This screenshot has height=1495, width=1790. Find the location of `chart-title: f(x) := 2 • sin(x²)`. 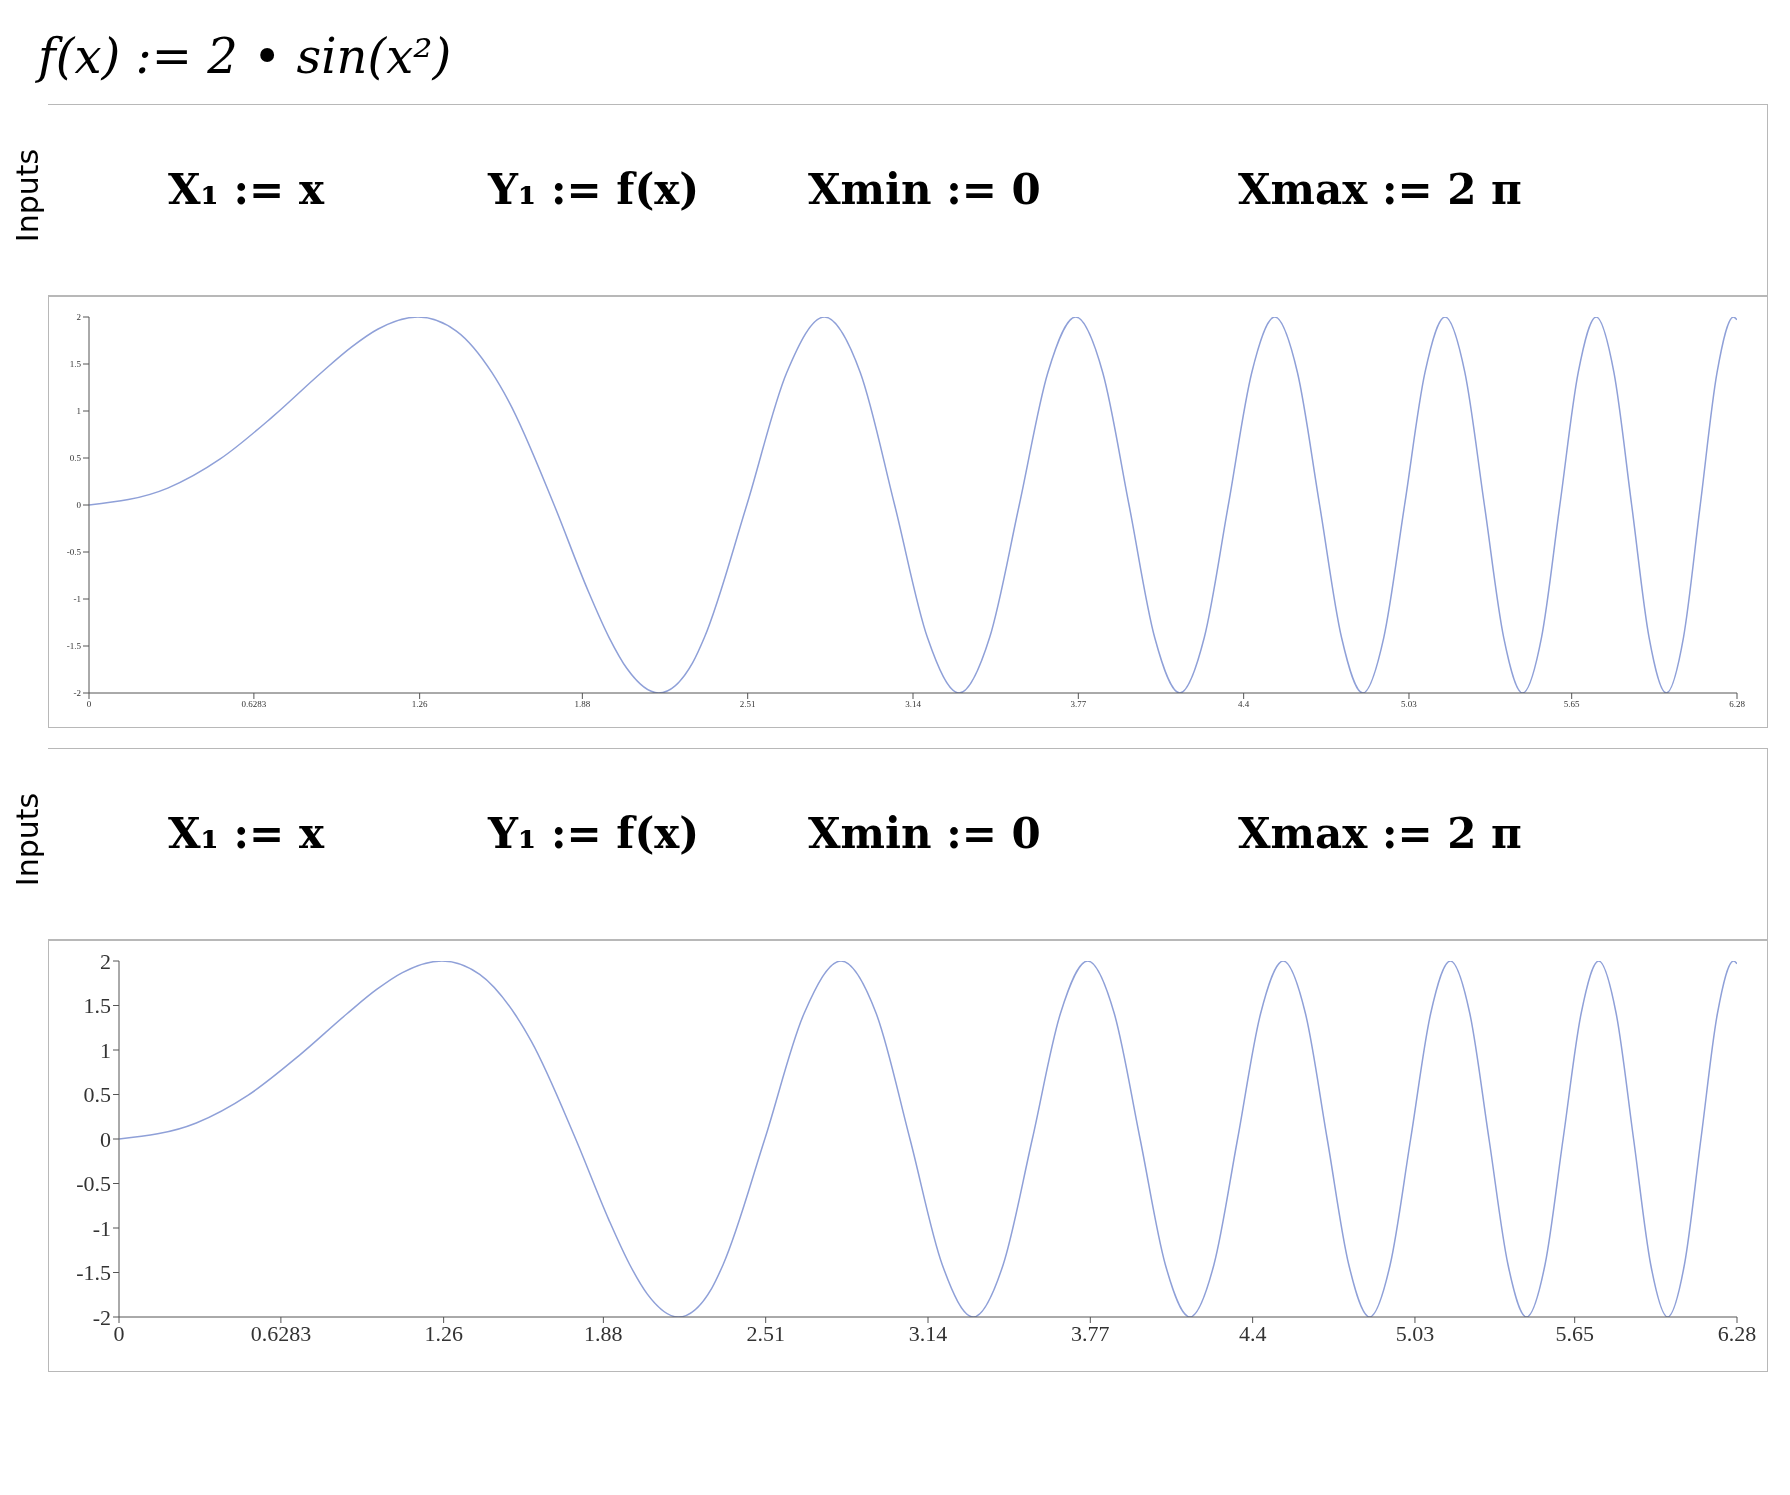

chart-title: f(x) := 2 • sin(x²) is located at coordinates (243, 55).